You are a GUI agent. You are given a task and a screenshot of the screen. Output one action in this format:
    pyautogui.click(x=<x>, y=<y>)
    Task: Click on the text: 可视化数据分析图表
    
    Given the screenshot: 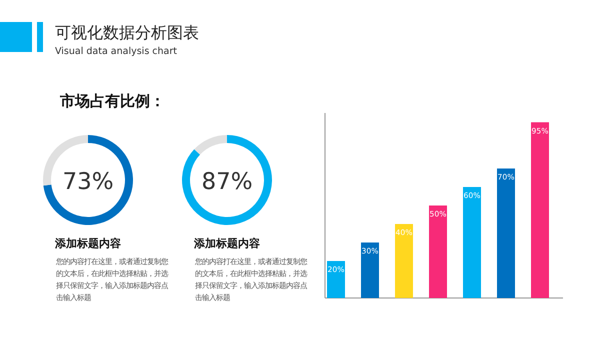 What is the action you would take?
    pyautogui.click(x=127, y=32)
    